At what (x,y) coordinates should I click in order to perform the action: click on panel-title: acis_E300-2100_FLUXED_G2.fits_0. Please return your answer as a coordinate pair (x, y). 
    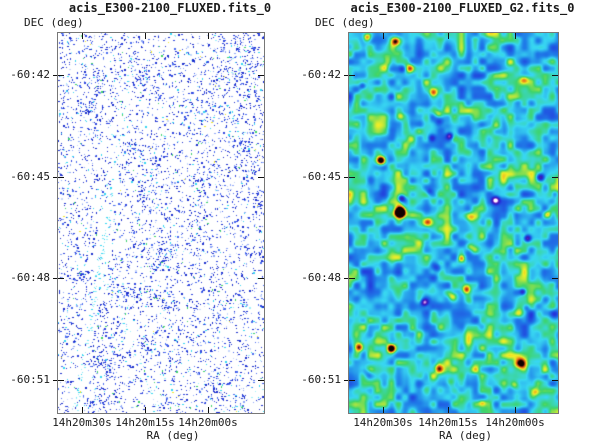
    Looking at the image, I should click on (462, 8).